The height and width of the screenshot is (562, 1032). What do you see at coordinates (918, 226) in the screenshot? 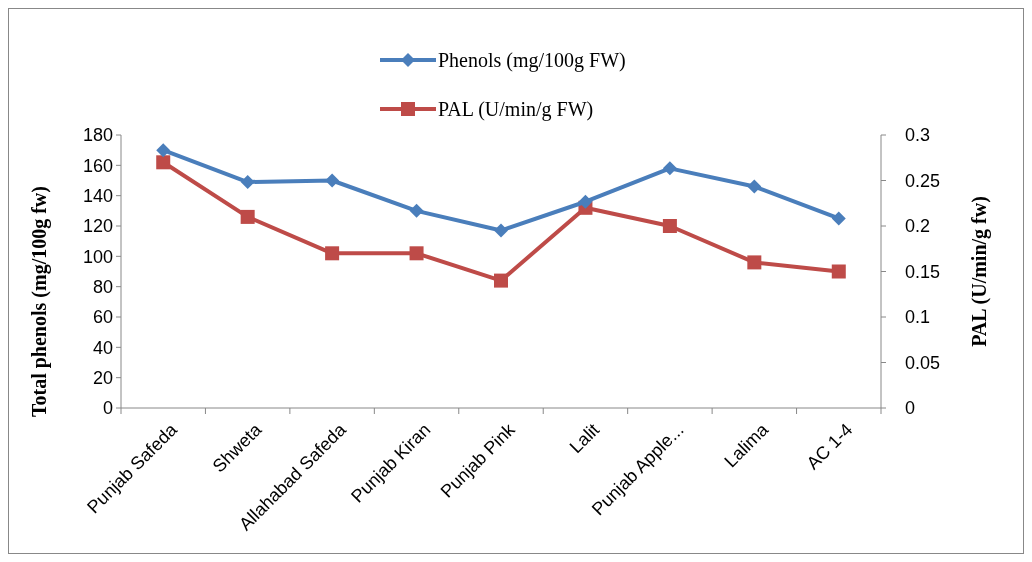
I see `y2-tick-label: 0.2` at bounding box center [918, 226].